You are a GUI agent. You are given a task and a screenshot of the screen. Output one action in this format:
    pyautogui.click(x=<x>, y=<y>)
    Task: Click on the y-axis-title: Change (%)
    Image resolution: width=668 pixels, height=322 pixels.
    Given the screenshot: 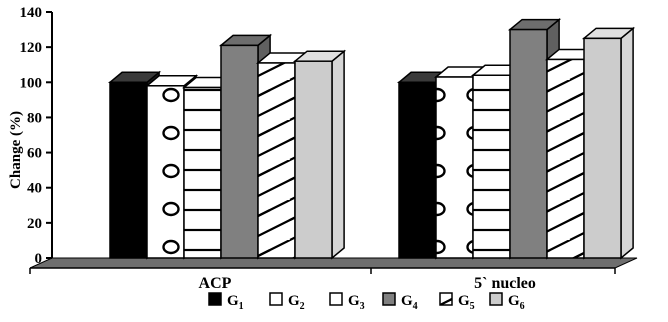 What is the action you would take?
    pyautogui.click(x=16, y=150)
    